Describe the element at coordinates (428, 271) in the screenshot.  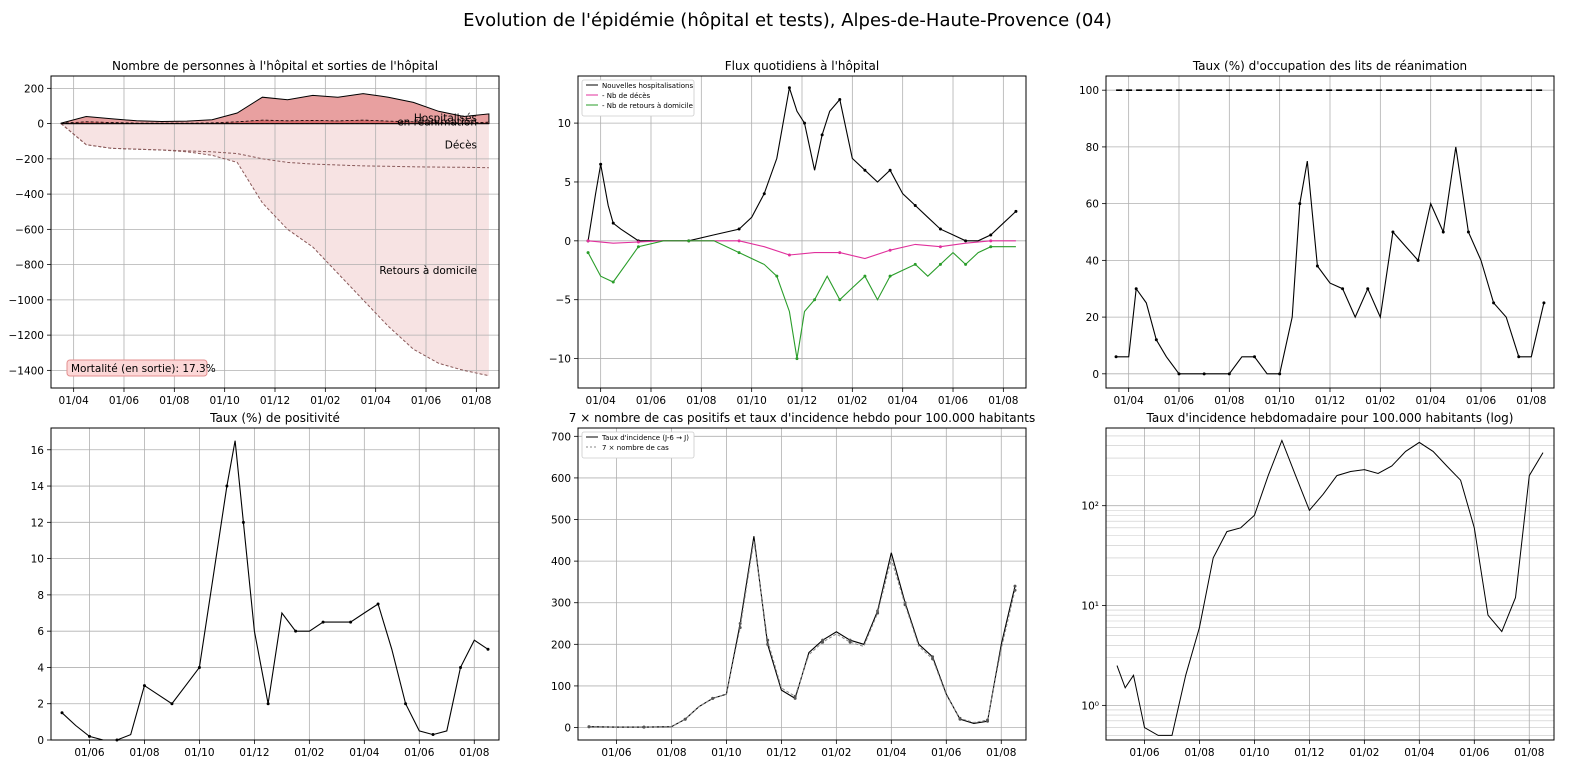
I see `label-retours: Retours à domicile` at that location.